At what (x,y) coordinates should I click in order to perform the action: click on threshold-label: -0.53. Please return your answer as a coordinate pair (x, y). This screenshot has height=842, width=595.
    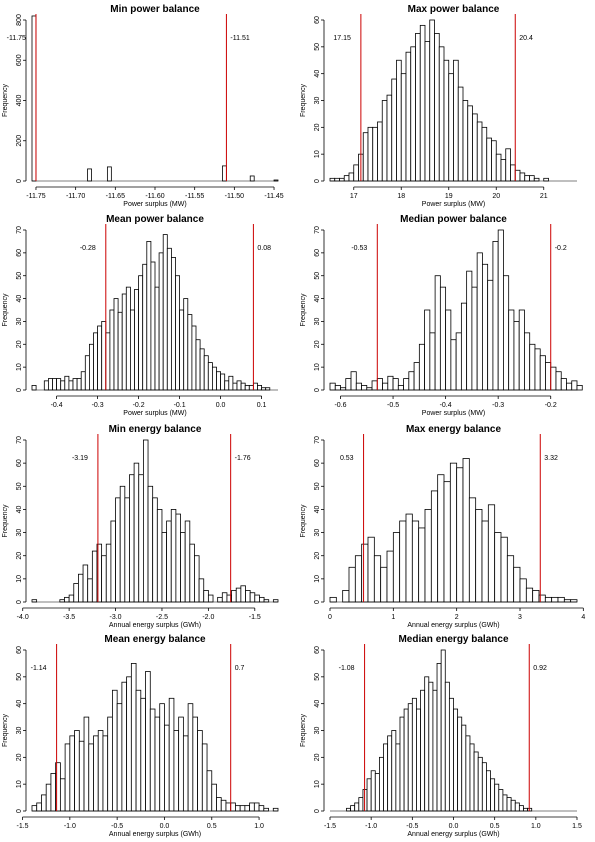
    Looking at the image, I should click on (359, 248).